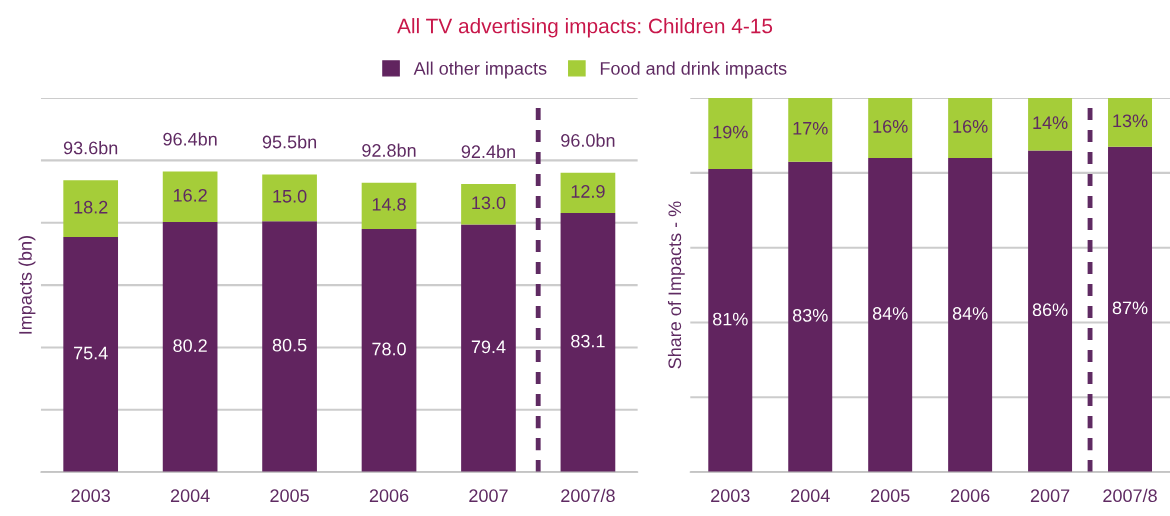 Image resolution: width=1170 pixels, height=516 pixels. I want to click on total-label: 95.5bn, so click(289, 142).